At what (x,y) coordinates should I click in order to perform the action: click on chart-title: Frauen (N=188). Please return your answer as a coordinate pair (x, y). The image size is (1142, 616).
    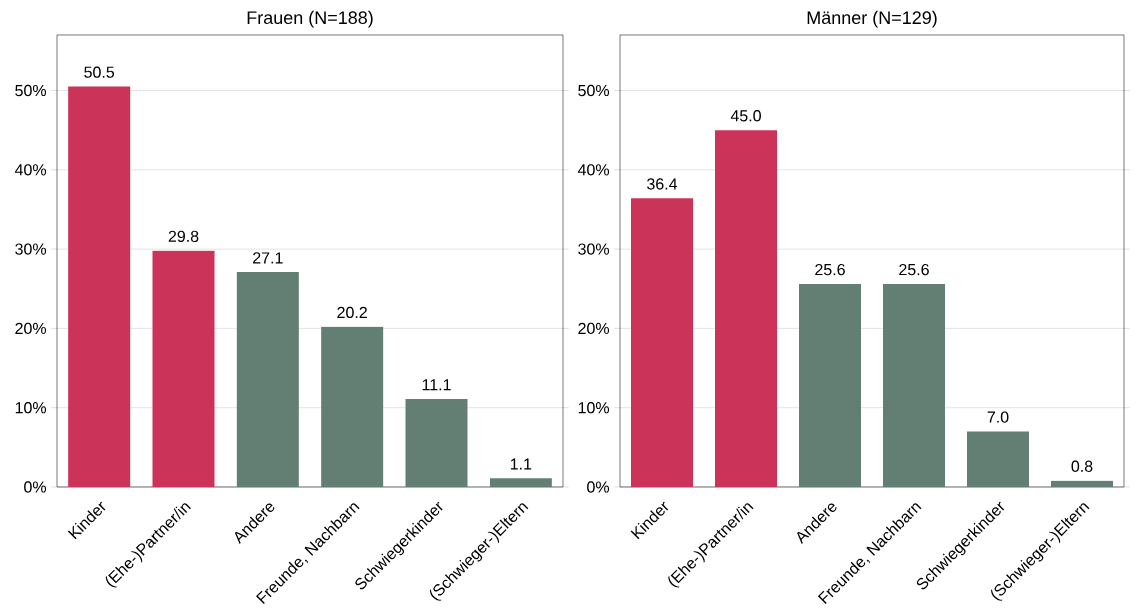
    Looking at the image, I should click on (310, 19).